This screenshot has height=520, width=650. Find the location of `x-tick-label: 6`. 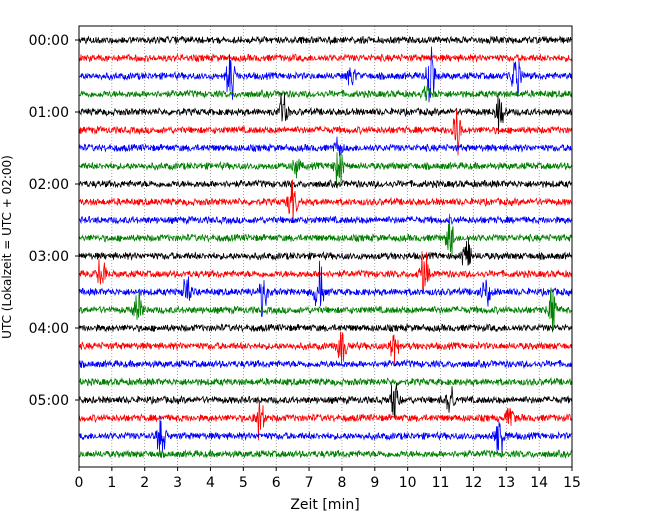

x-tick-label: 6 is located at coordinates (276, 483).